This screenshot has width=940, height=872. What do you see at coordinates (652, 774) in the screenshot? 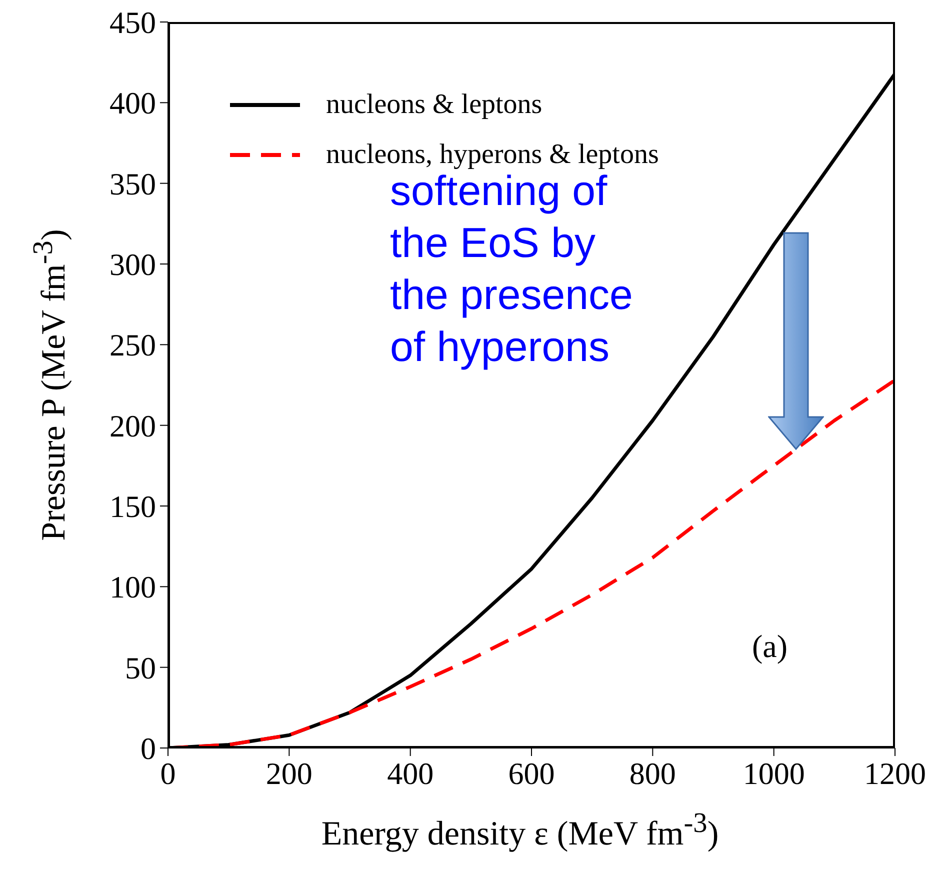
I see `x-tick-label: 800` at bounding box center [652, 774].